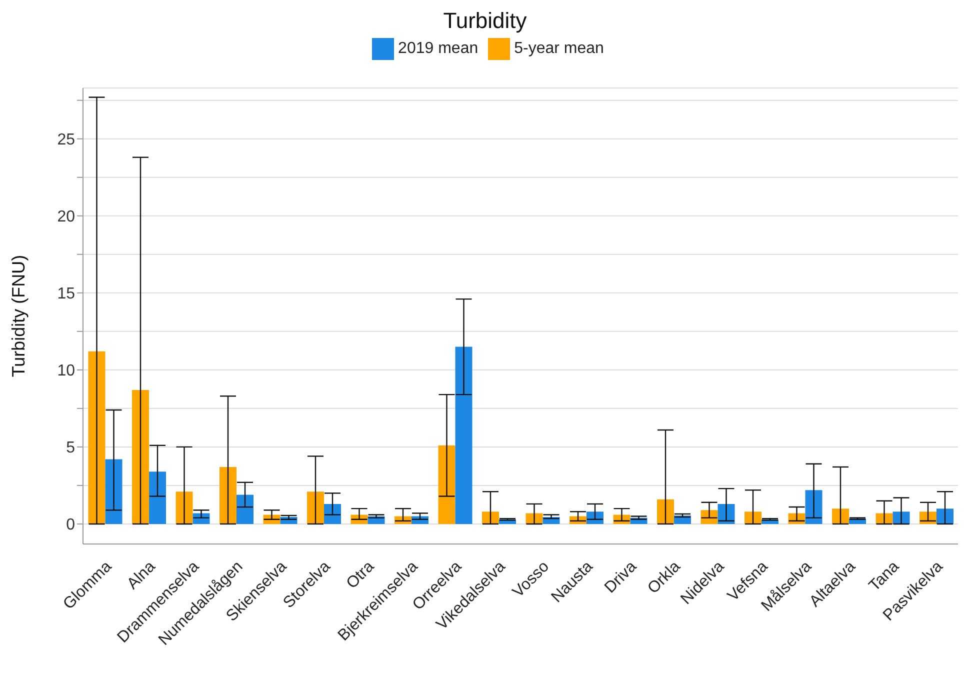 The width and height of the screenshot is (970, 687). I want to click on legend-label: 2019 mean, so click(438, 49).